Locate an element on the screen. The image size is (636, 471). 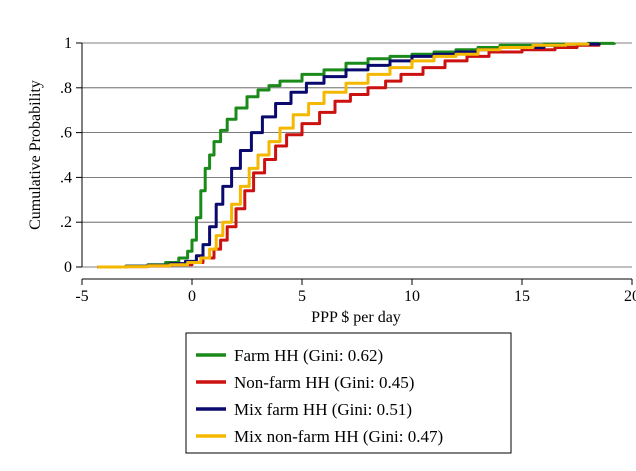
legend-label: Mix farm HH (Gini: 0.51) is located at coordinates (323, 409).